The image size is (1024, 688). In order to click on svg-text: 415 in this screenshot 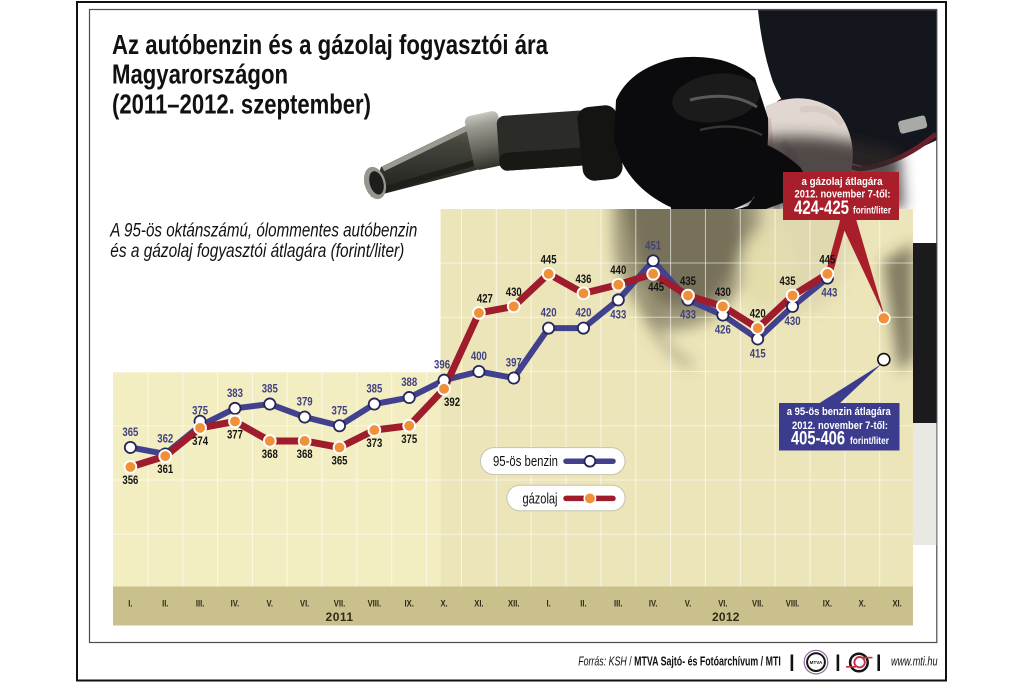, I will do `click(758, 354)`.